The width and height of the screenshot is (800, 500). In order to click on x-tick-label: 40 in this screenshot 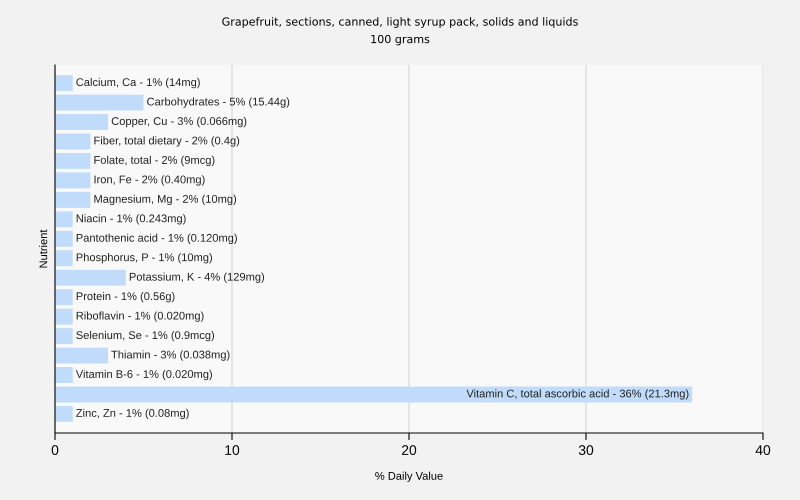, I will do `click(763, 450)`.